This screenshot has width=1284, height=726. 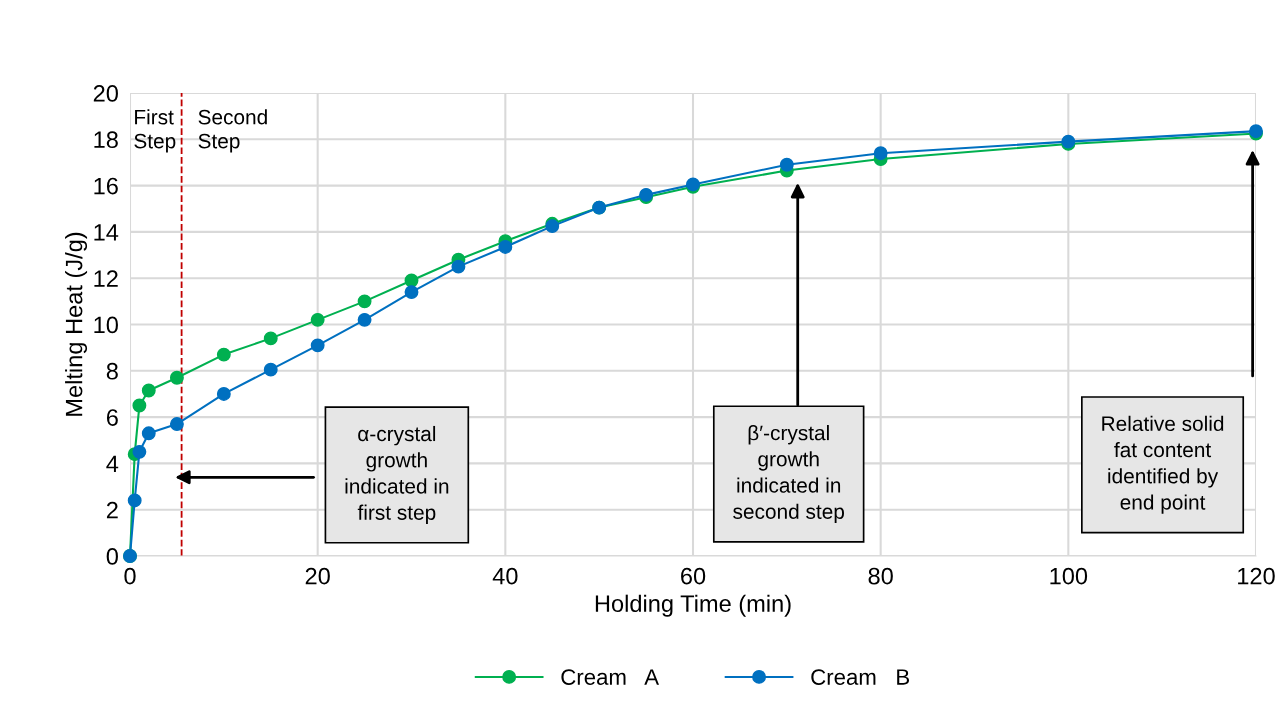 I want to click on legend-label: Cream A, so click(x=610, y=677).